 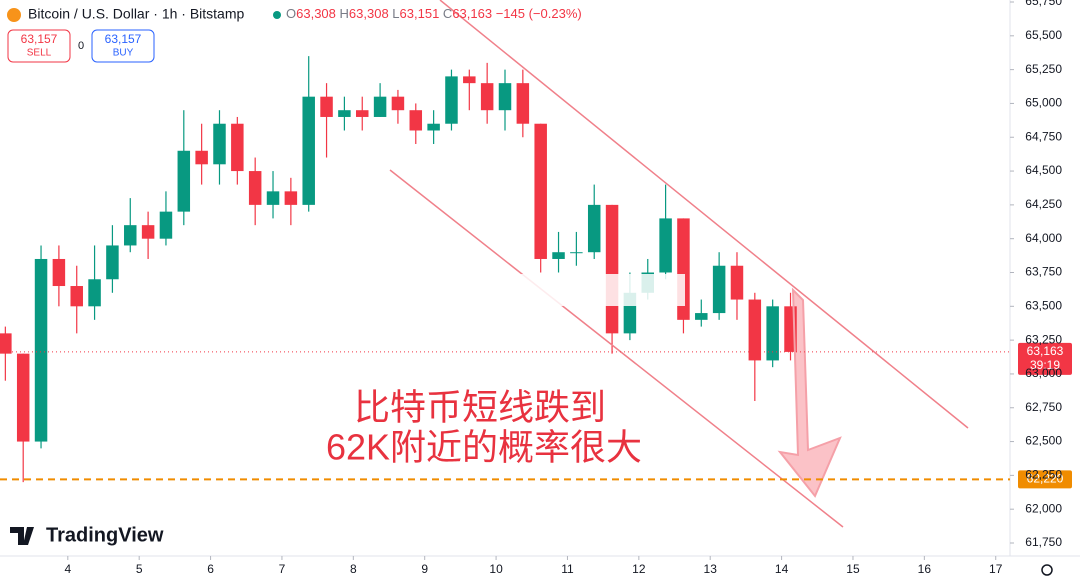 What do you see at coordinates (353, 569) in the screenshot?
I see `x-tick-label: 8` at bounding box center [353, 569].